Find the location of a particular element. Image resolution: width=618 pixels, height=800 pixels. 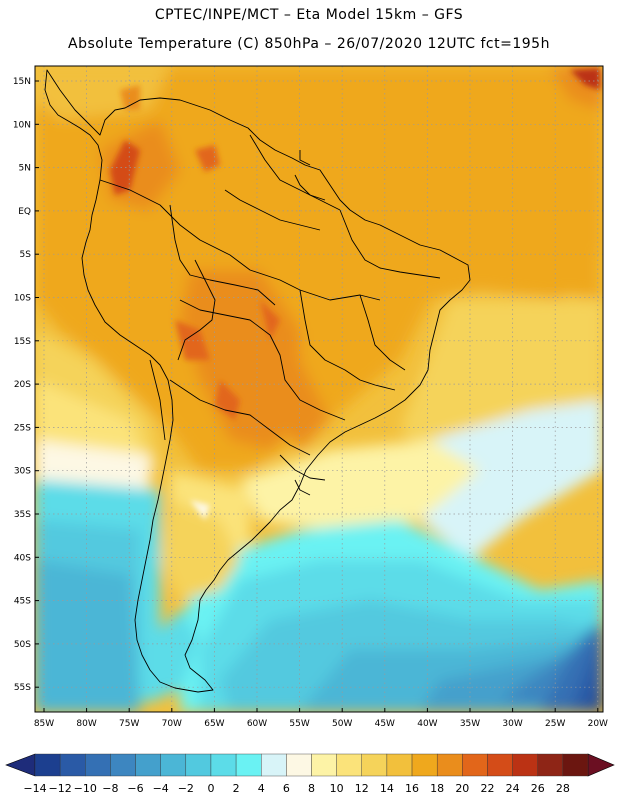

lon-label: 75W is located at coordinates (129, 724).